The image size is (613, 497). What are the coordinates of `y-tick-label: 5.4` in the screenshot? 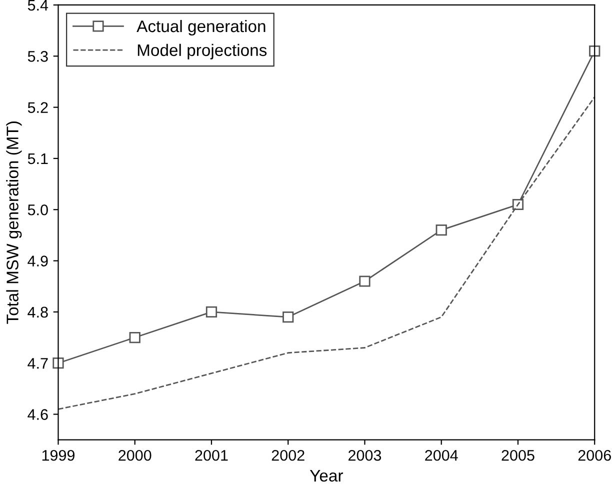 It's located at (38, 5).